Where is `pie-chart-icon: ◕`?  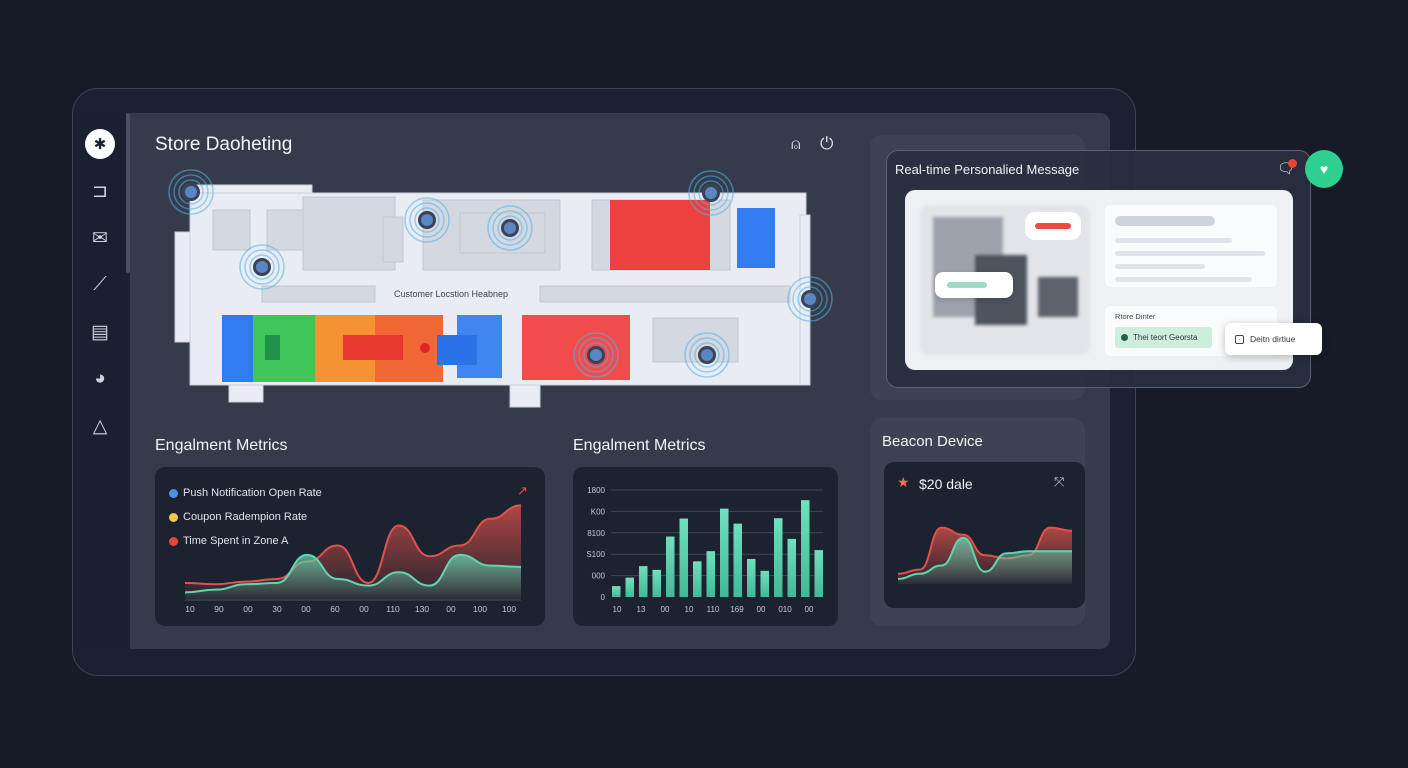 pie-chart-icon: ◕ is located at coordinates (100, 378).